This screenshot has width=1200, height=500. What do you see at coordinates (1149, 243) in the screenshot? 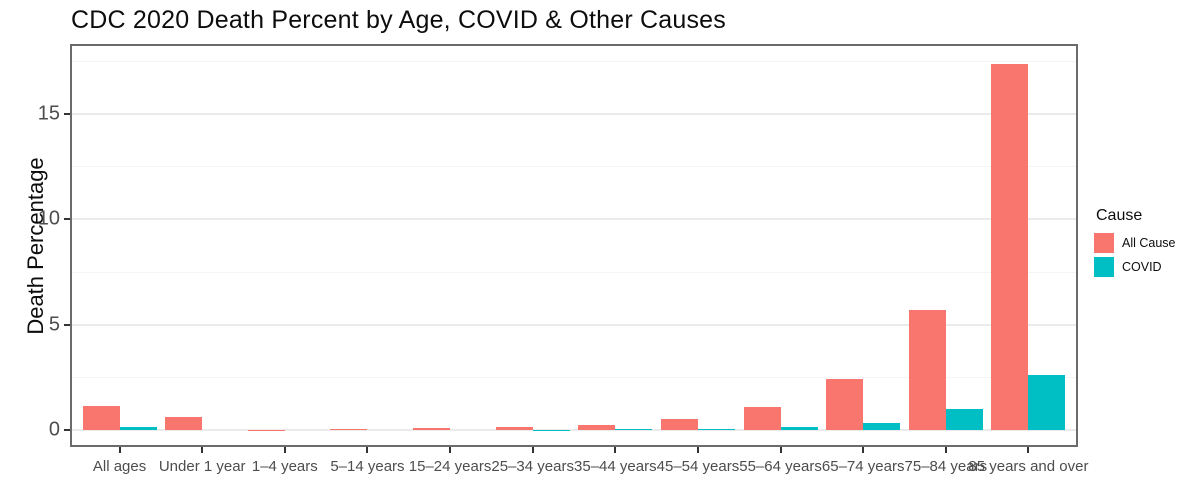
I see `legend-label: All Cause` at bounding box center [1149, 243].